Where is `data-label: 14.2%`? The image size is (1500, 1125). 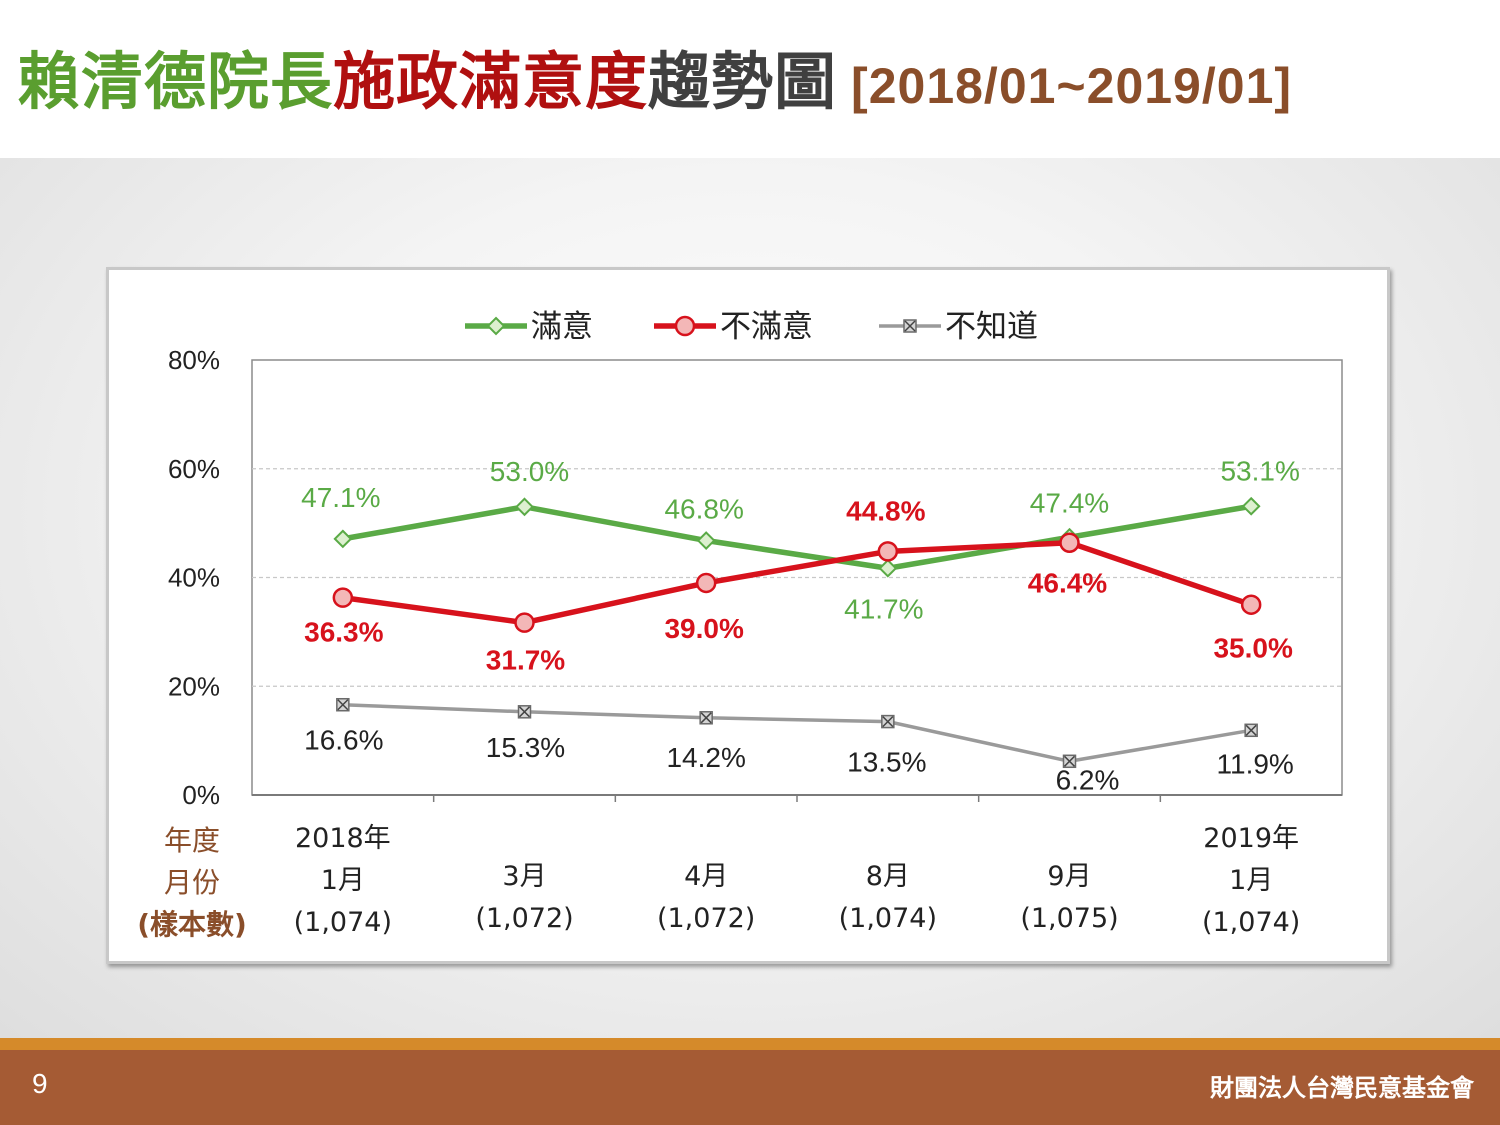
data-label: 14.2% is located at coordinates (705, 757).